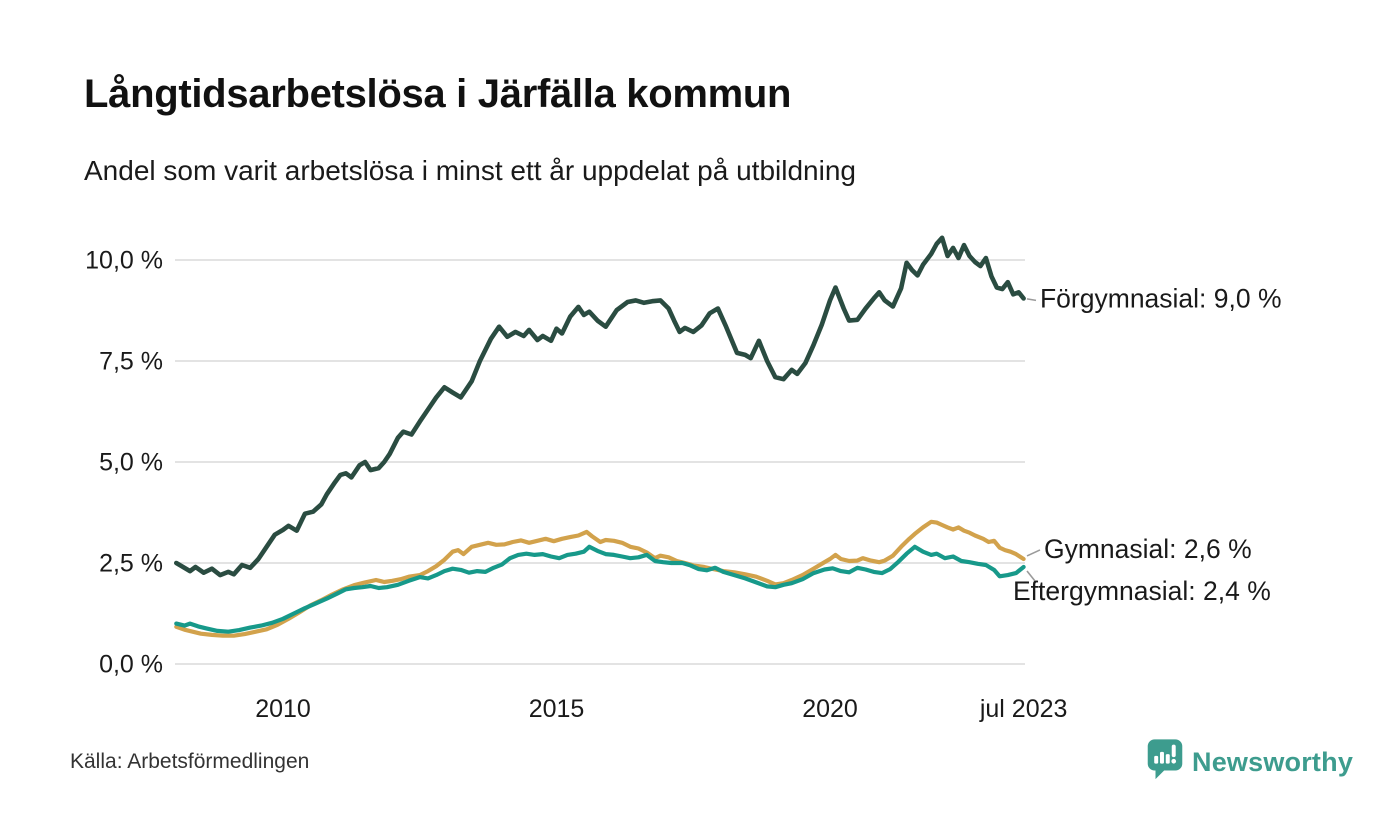 The width and height of the screenshot is (1400, 840). I want to click on newsworthy-logo-icon, so click(1165, 759).